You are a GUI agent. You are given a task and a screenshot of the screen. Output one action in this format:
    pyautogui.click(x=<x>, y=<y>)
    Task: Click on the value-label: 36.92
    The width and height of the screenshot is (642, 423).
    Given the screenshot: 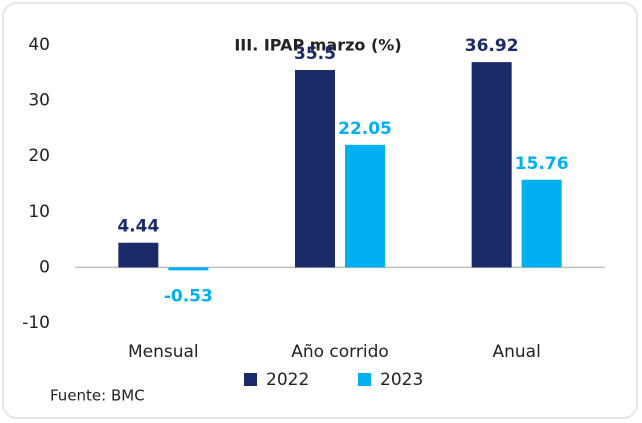 What is the action you would take?
    pyautogui.click(x=492, y=46)
    